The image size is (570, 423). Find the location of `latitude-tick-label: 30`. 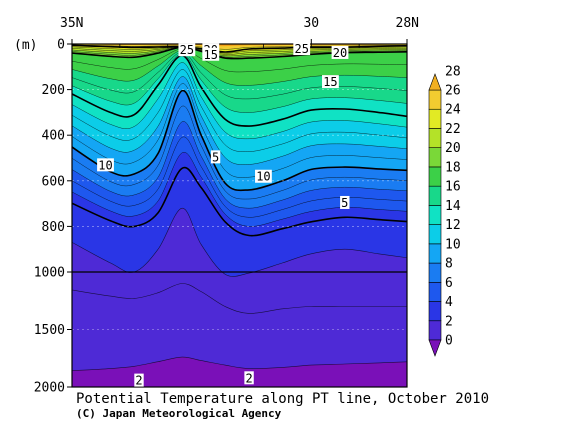

latitude-tick-label: 30 is located at coordinates (311, 23).